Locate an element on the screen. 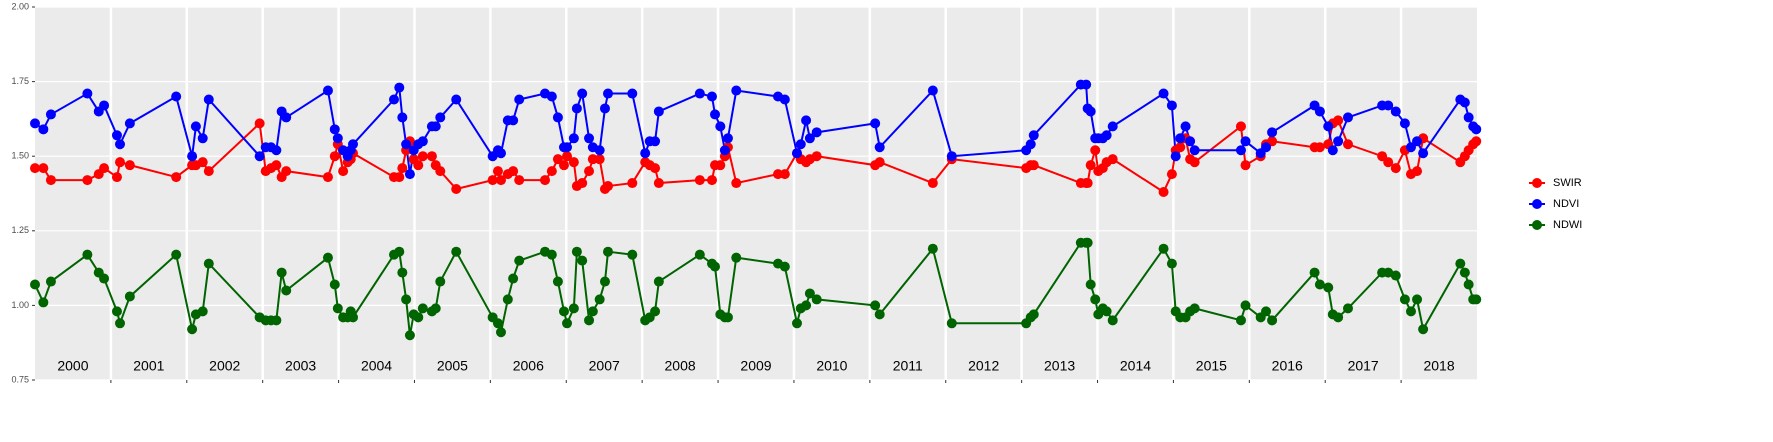 This screenshot has width=1773, height=442. x-tick-label: 2007 is located at coordinates (604, 366).